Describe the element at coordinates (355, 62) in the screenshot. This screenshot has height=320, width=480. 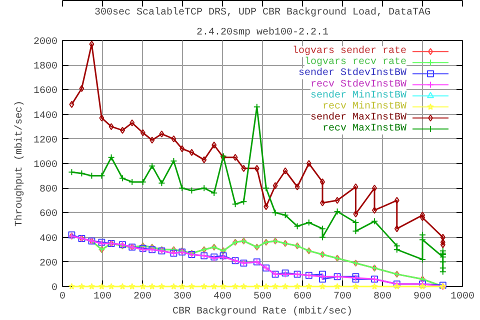
I see `legend-label: logvars recv rate` at that location.